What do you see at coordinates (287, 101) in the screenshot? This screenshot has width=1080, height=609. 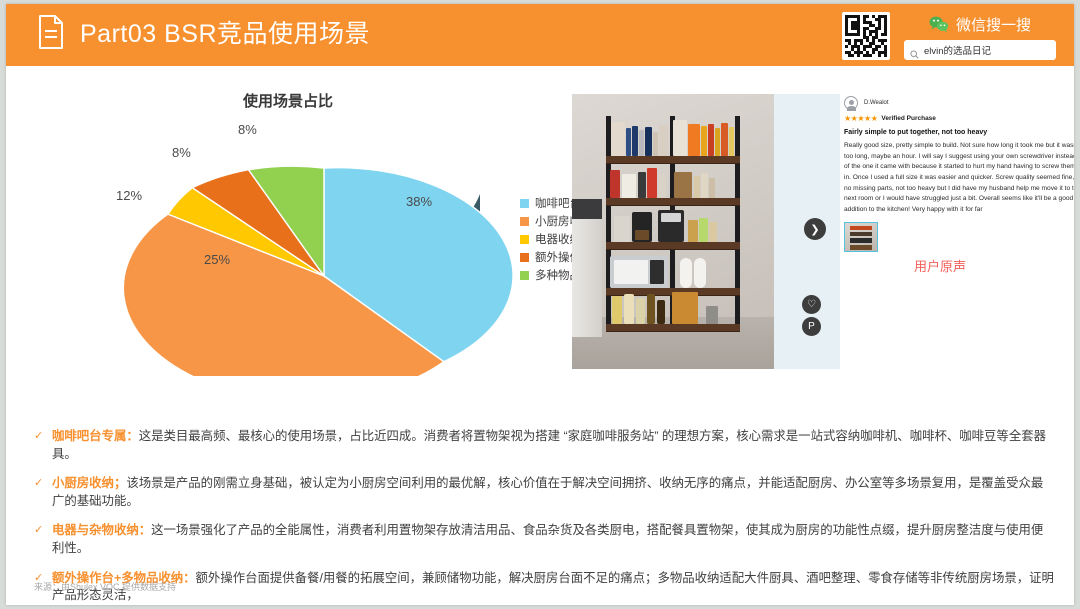 I see `chart-title: 使用场景占比` at bounding box center [287, 101].